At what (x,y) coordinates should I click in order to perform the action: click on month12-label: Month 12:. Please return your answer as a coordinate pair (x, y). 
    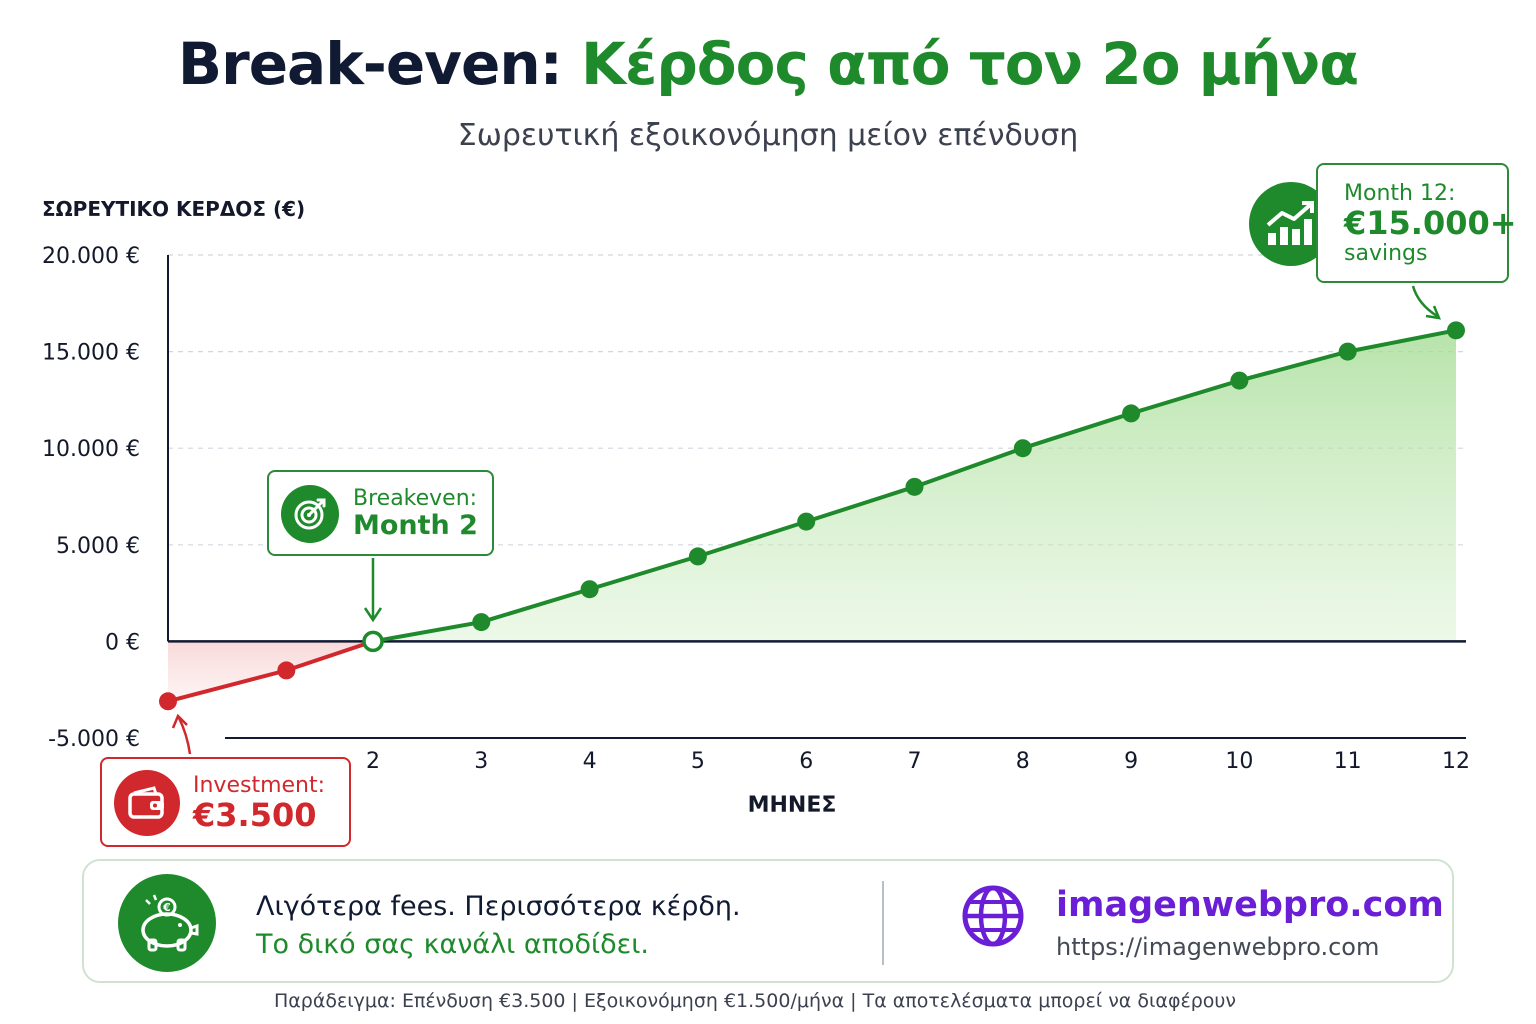
    Looking at the image, I should click on (1400, 193).